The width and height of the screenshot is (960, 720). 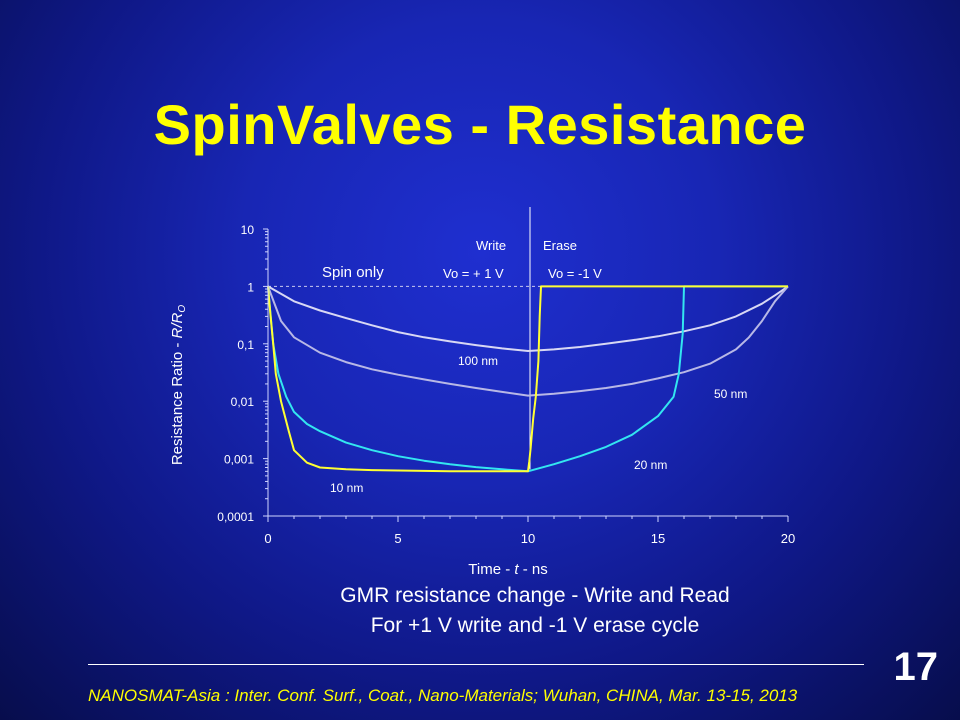 What do you see at coordinates (248, 230) in the screenshot?
I see `y-tick-label: 10` at bounding box center [248, 230].